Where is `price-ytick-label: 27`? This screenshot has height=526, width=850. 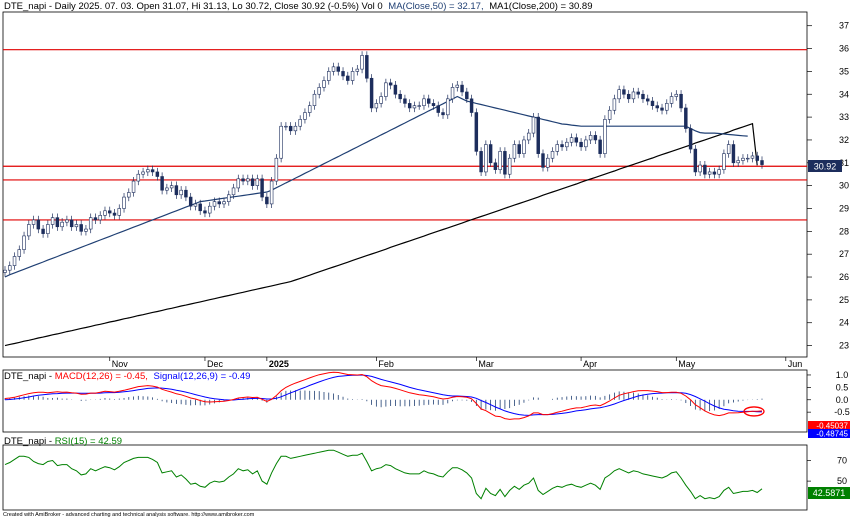
price-ytick-label: 27 is located at coordinates (844, 254).